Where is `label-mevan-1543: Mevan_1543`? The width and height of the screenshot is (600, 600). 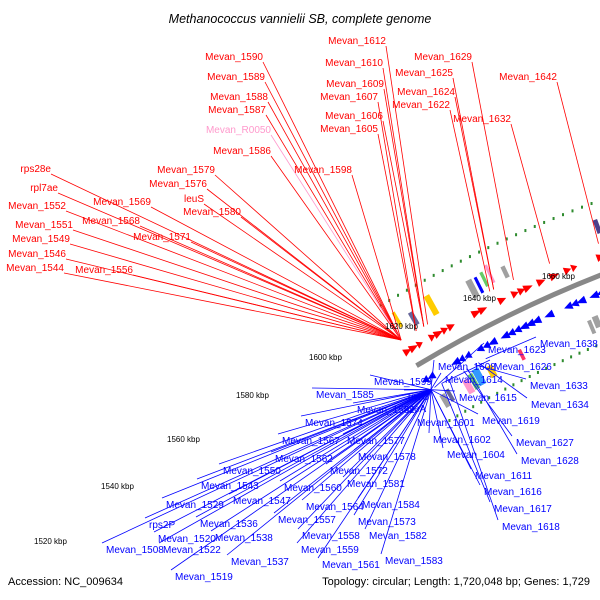 label-mevan-1543: Mevan_1543 is located at coordinates (230, 486).